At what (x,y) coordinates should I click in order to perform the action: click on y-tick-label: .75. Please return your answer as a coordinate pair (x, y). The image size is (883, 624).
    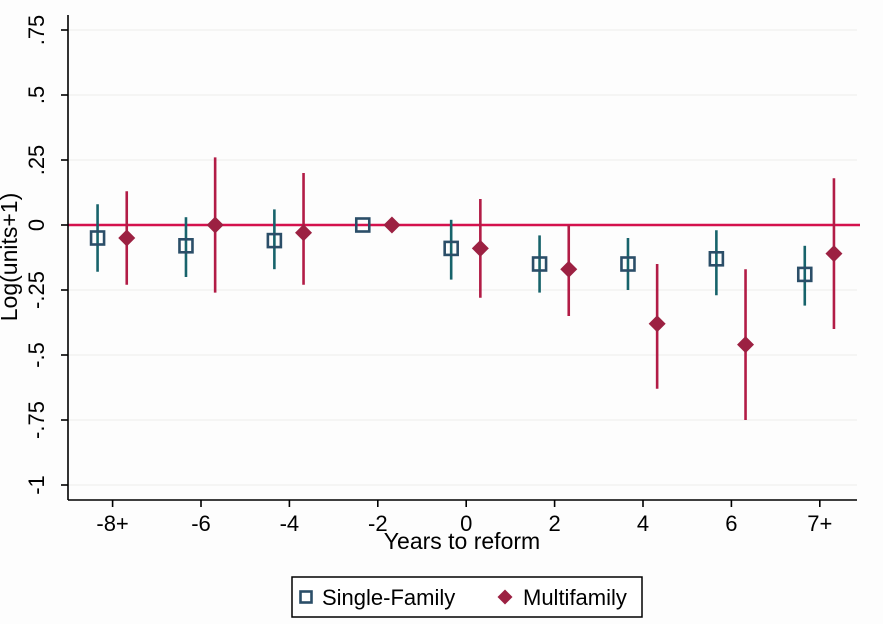
    Looking at the image, I should click on (36, 30).